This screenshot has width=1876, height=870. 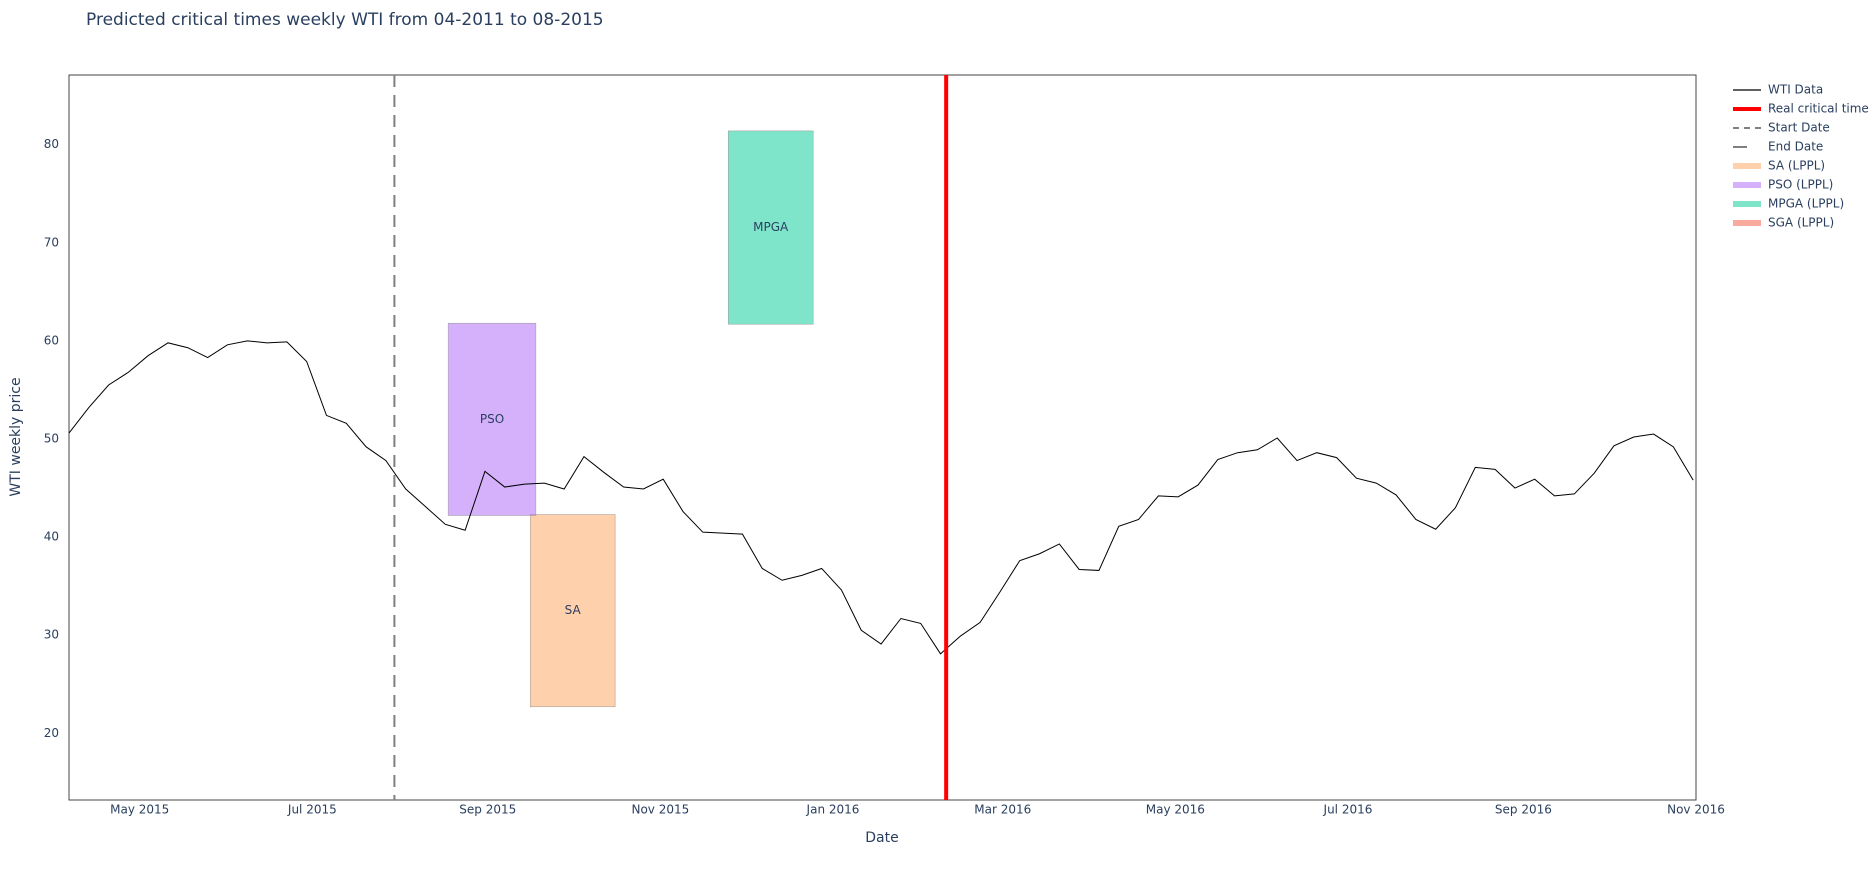 What do you see at coordinates (51, 635) in the screenshot?
I see `y-tick-label: 30` at bounding box center [51, 635].